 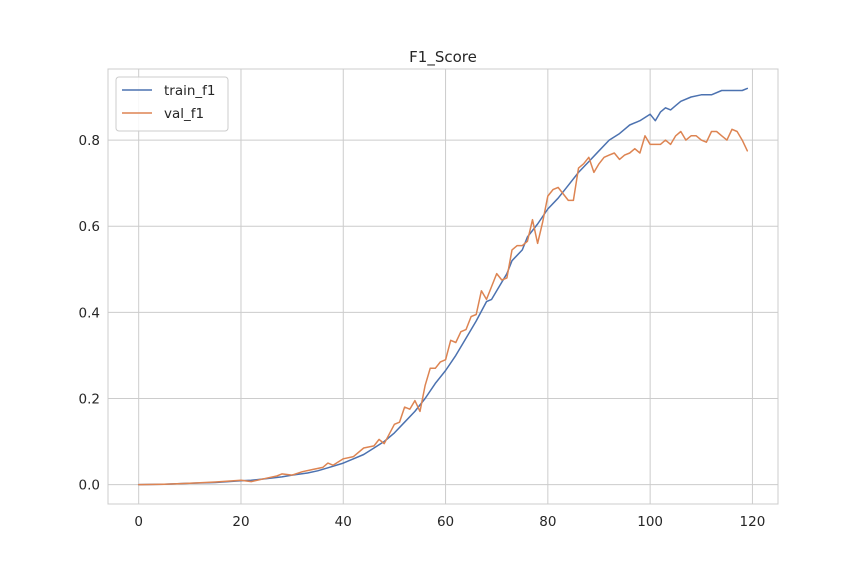 What do you see at coordinates (190, 91) in the screenshot?
I see `legend-label-train-f1: train_f1` at bounding box center [190, 91].